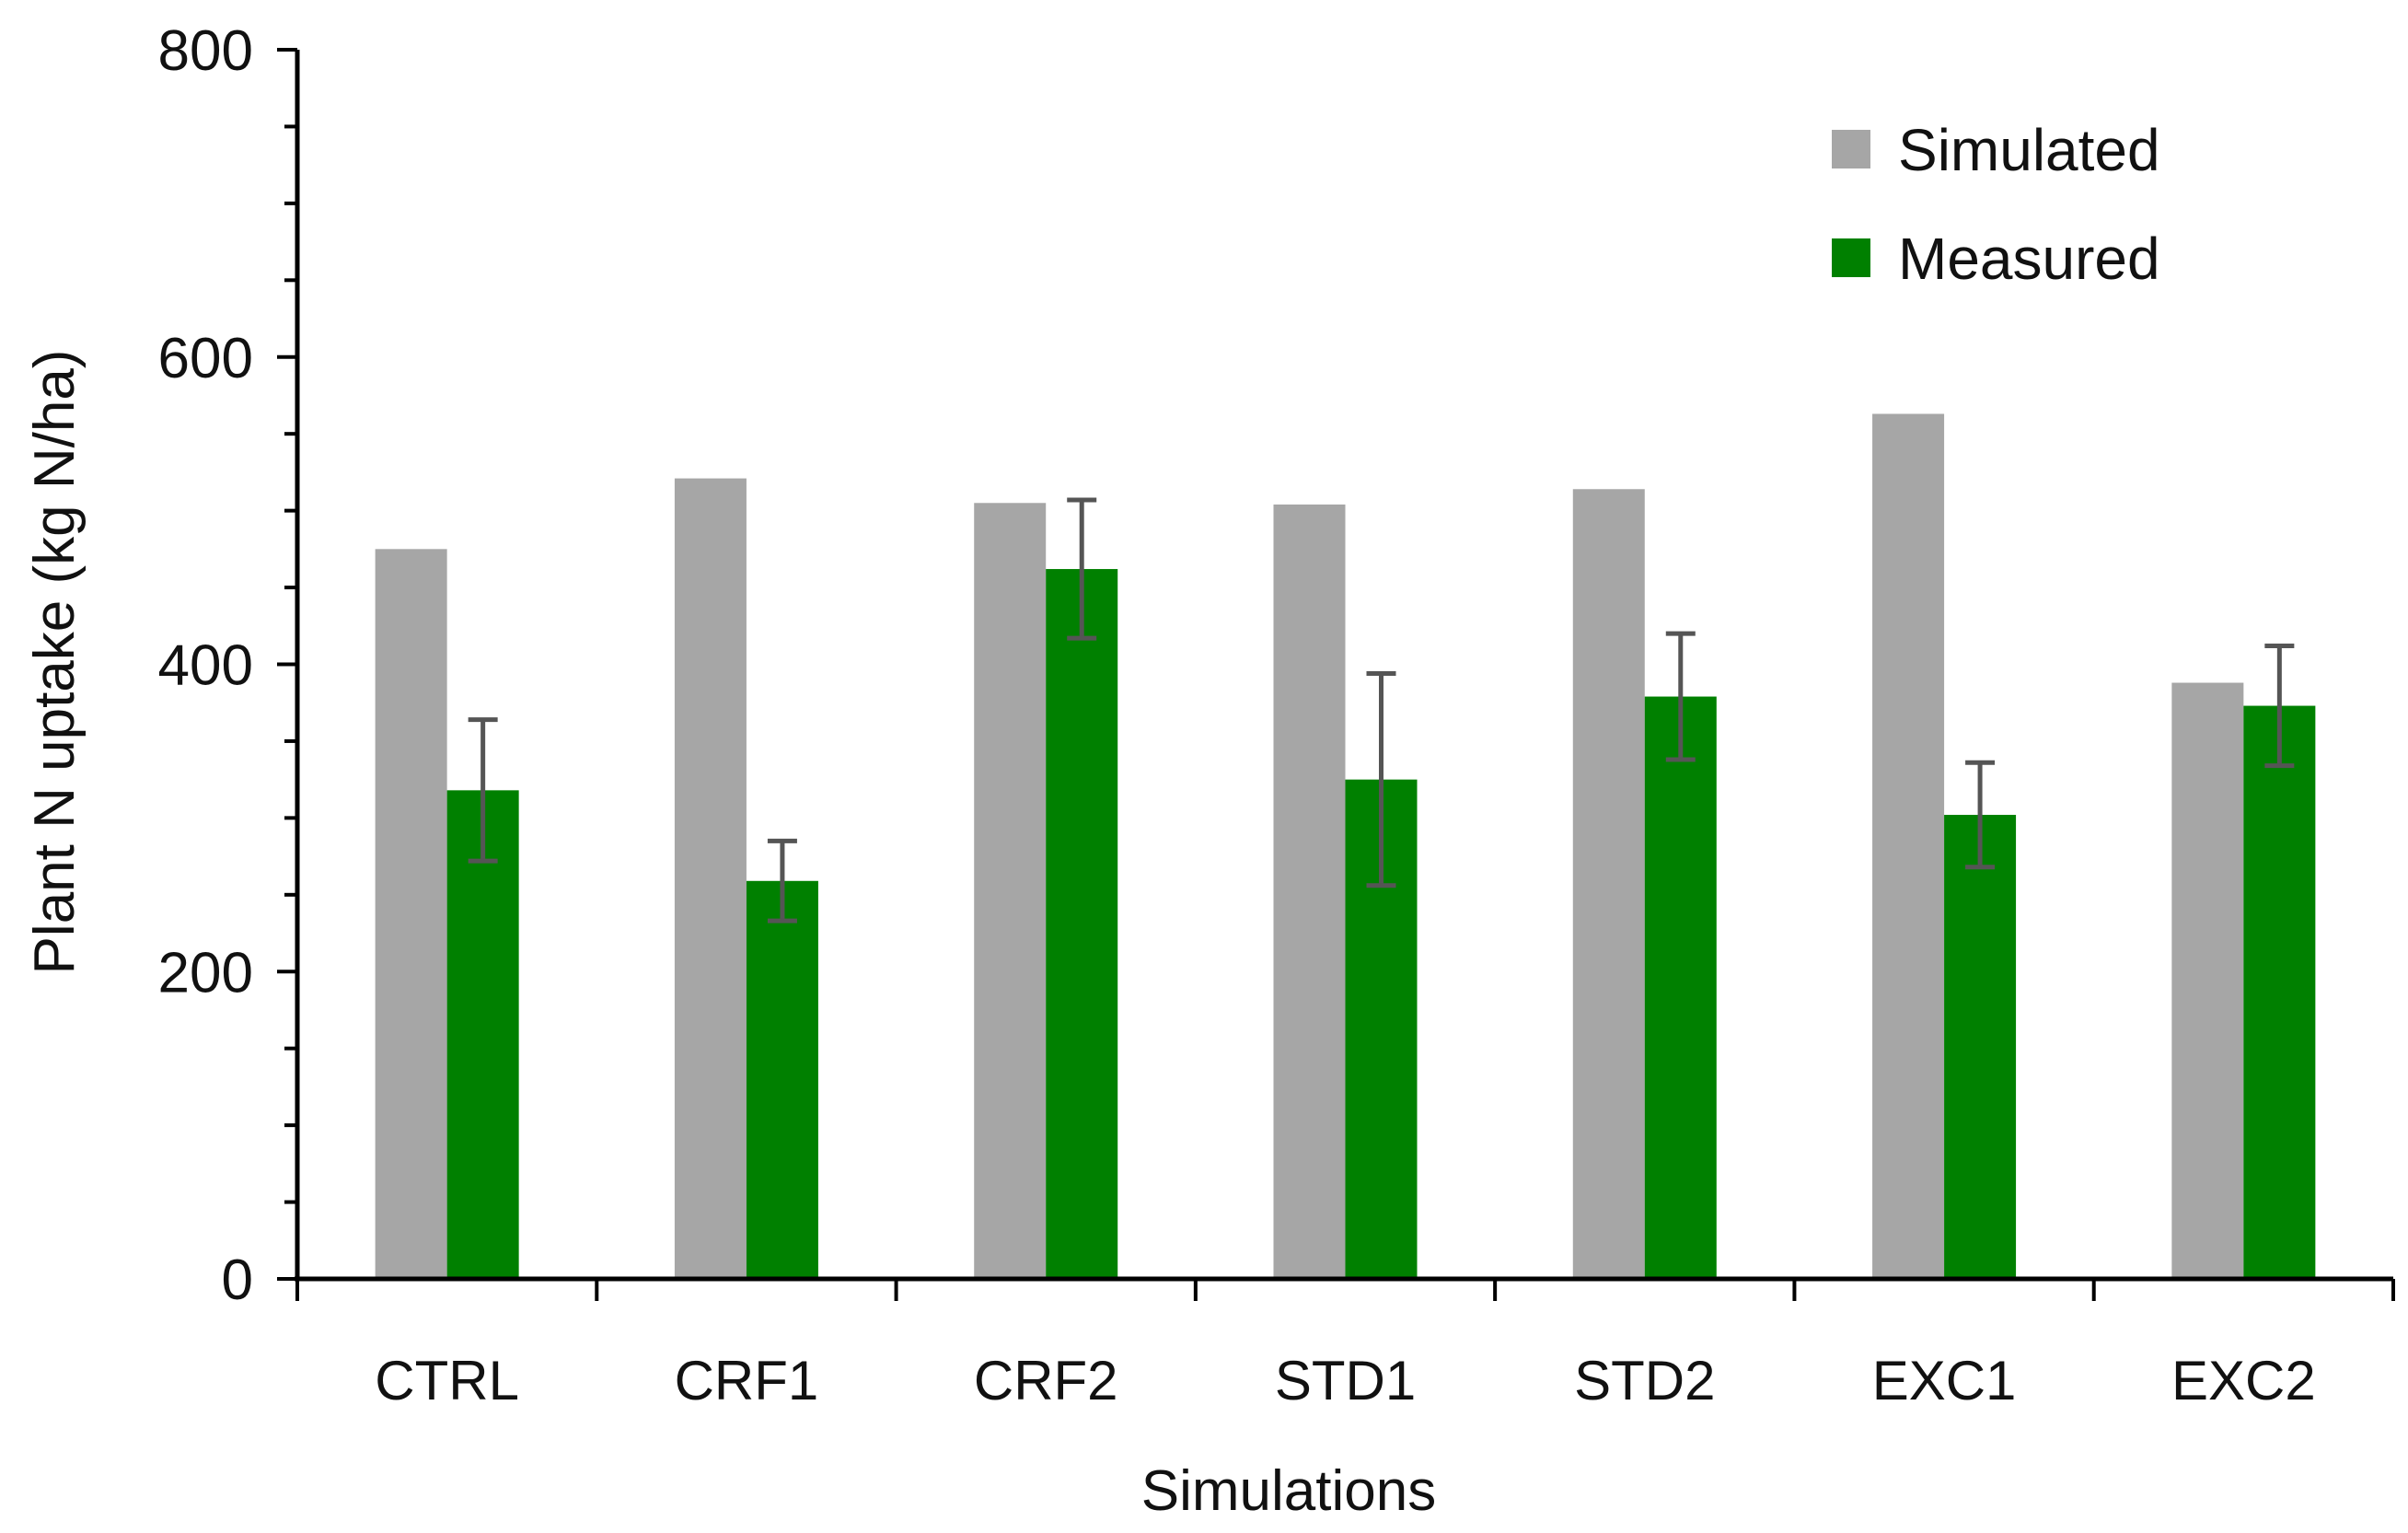 Image resolution: width=2408 pixels, height=1533 pixels. Describe the element at coordinates (411, 914) in the screenshot. I see `bar-simulated-ctrl` at that location.